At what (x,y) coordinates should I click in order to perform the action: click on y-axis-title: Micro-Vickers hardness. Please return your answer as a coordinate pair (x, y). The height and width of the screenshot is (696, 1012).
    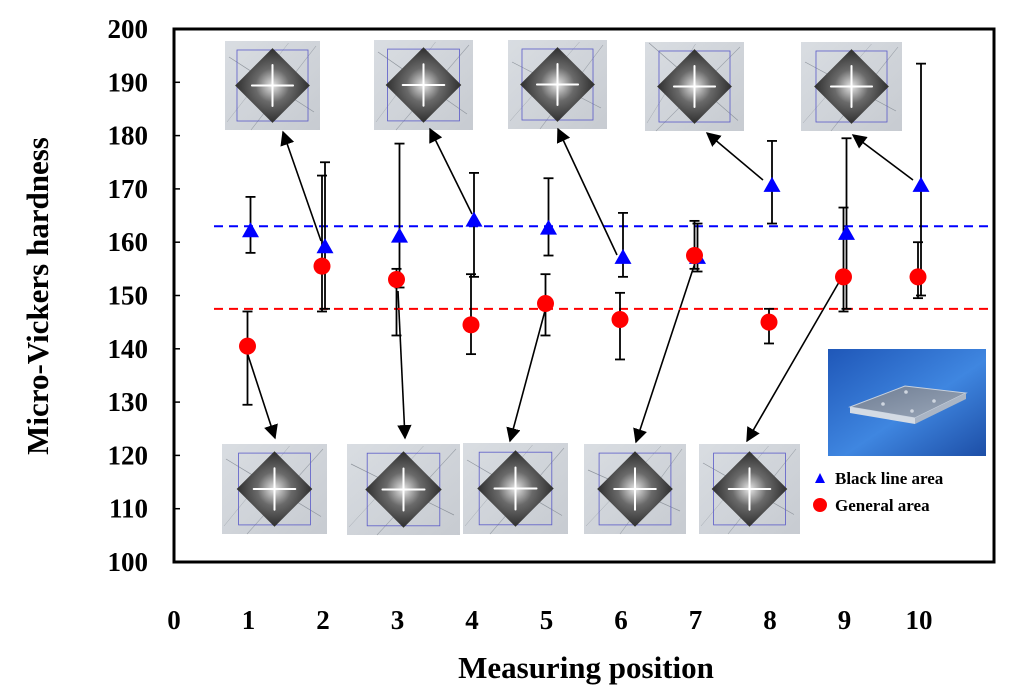
    Looking at the image, I should click on (37, 296).